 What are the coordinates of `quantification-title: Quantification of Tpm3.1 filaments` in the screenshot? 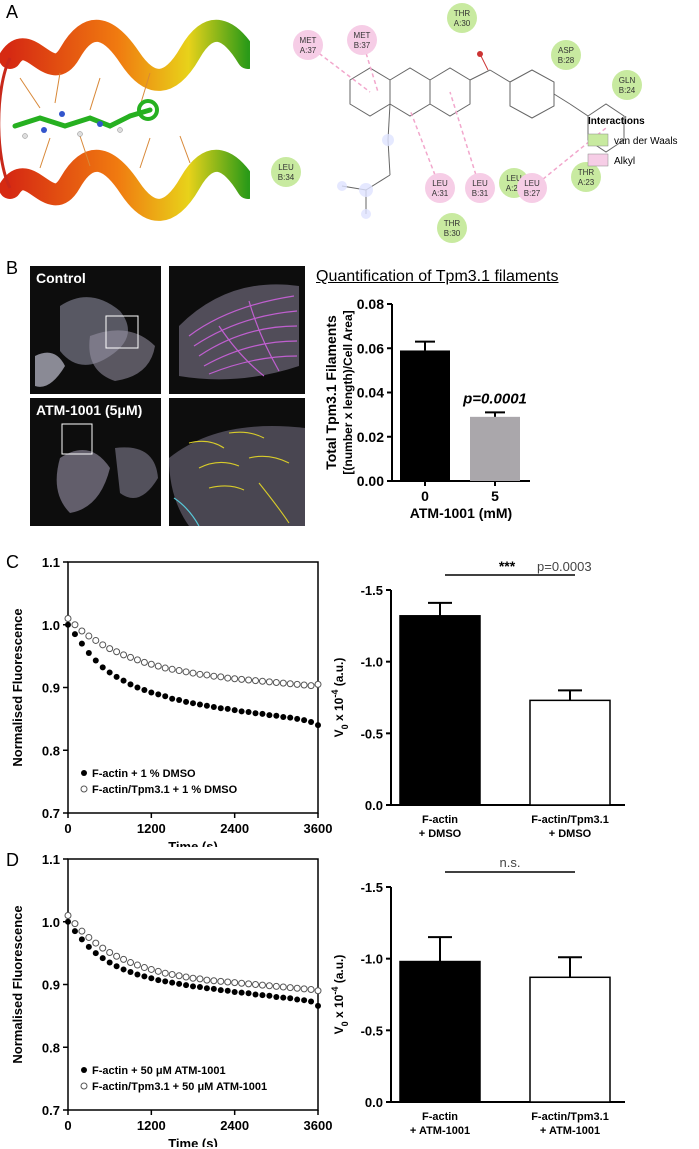 It's located at (437, 276).